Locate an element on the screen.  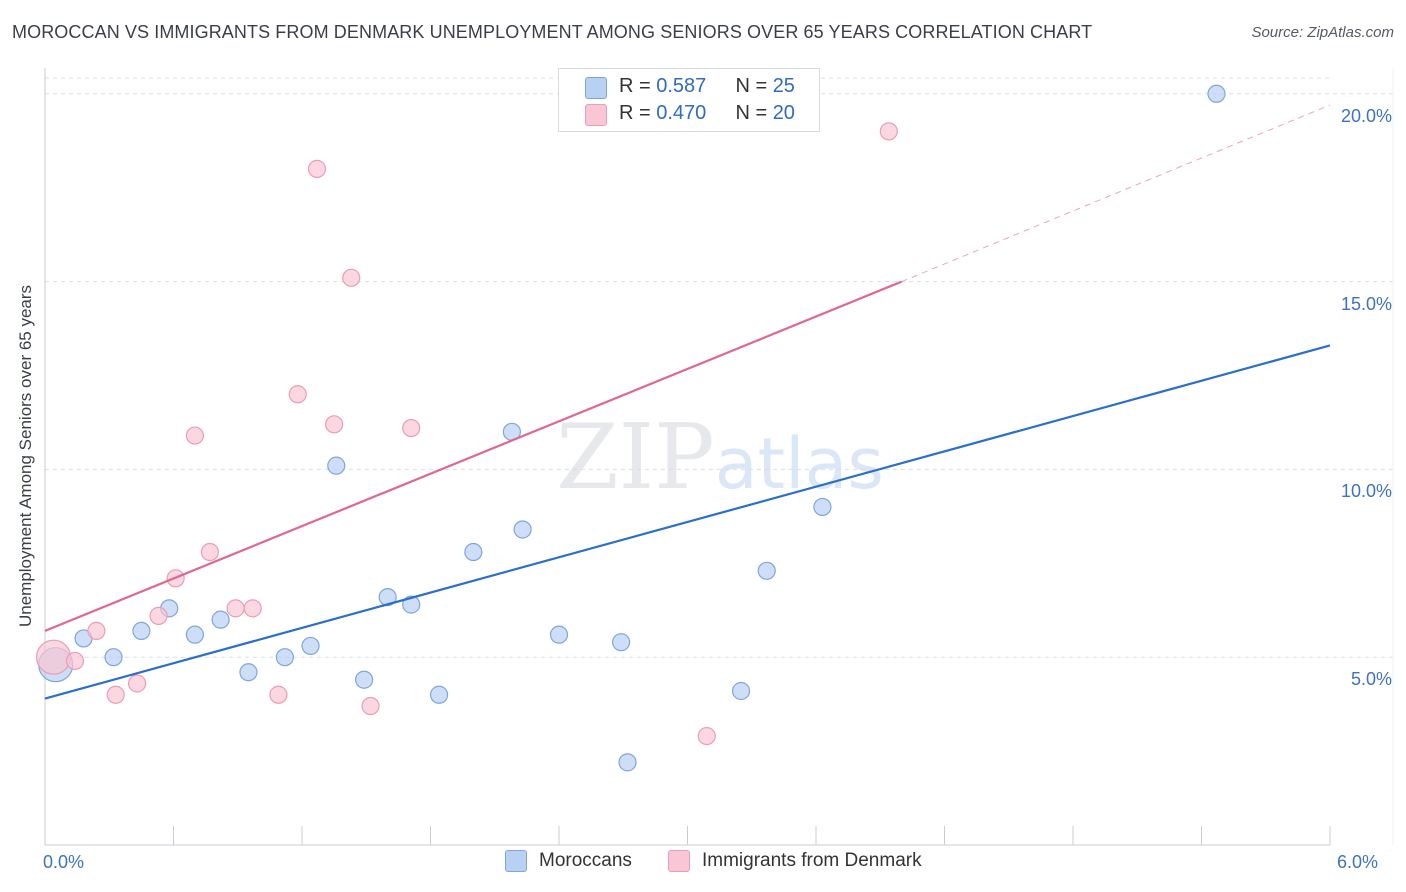
legend-item-denmark: Immigrants from Denmark is located at coordinates (795, 861).